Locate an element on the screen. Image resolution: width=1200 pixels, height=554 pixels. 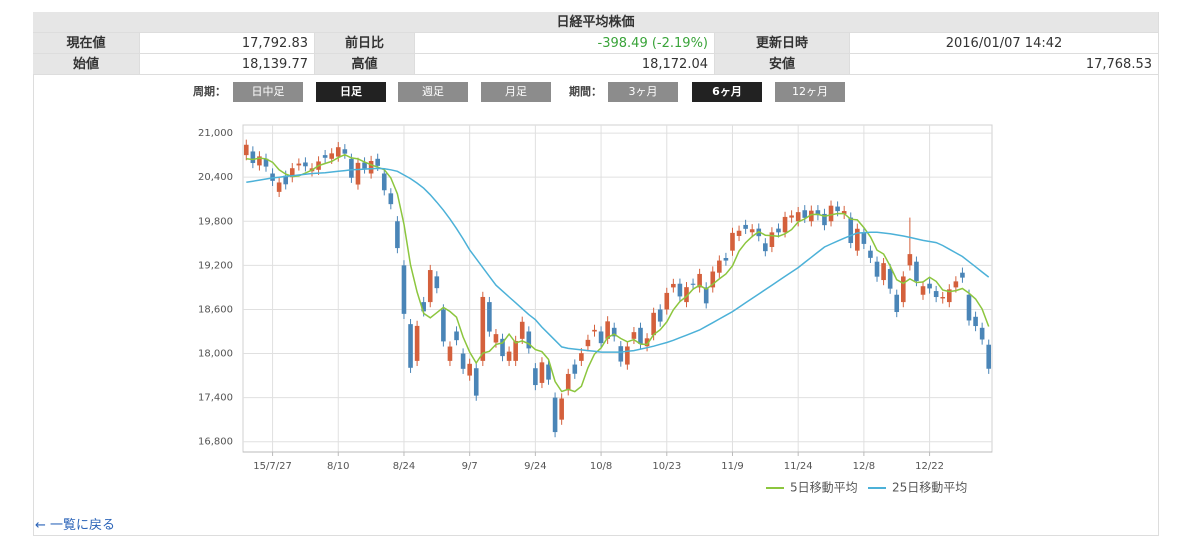
panel-title: 日経平均株価 is located at coordinates (596, 22).